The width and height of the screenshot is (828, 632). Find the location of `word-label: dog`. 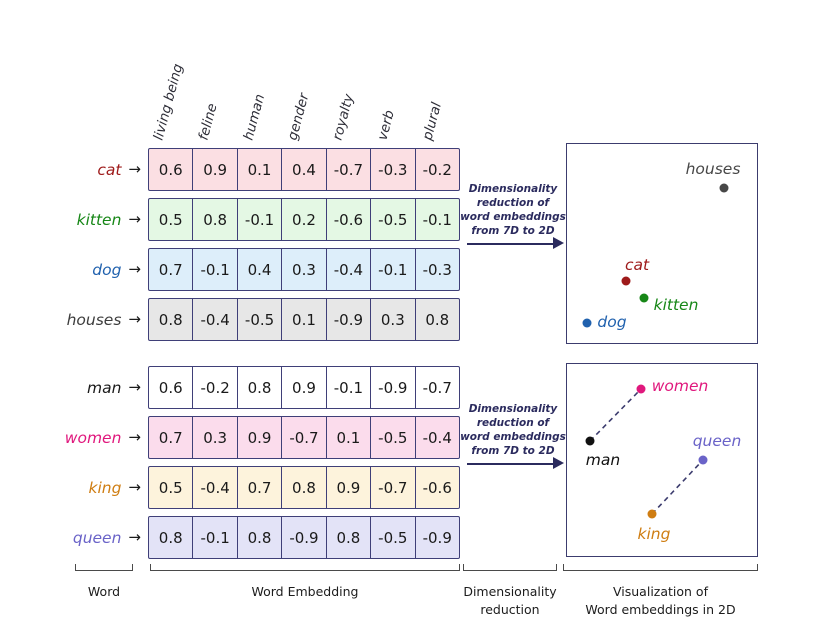

word-label: dog is located at coordinates (107, 269).